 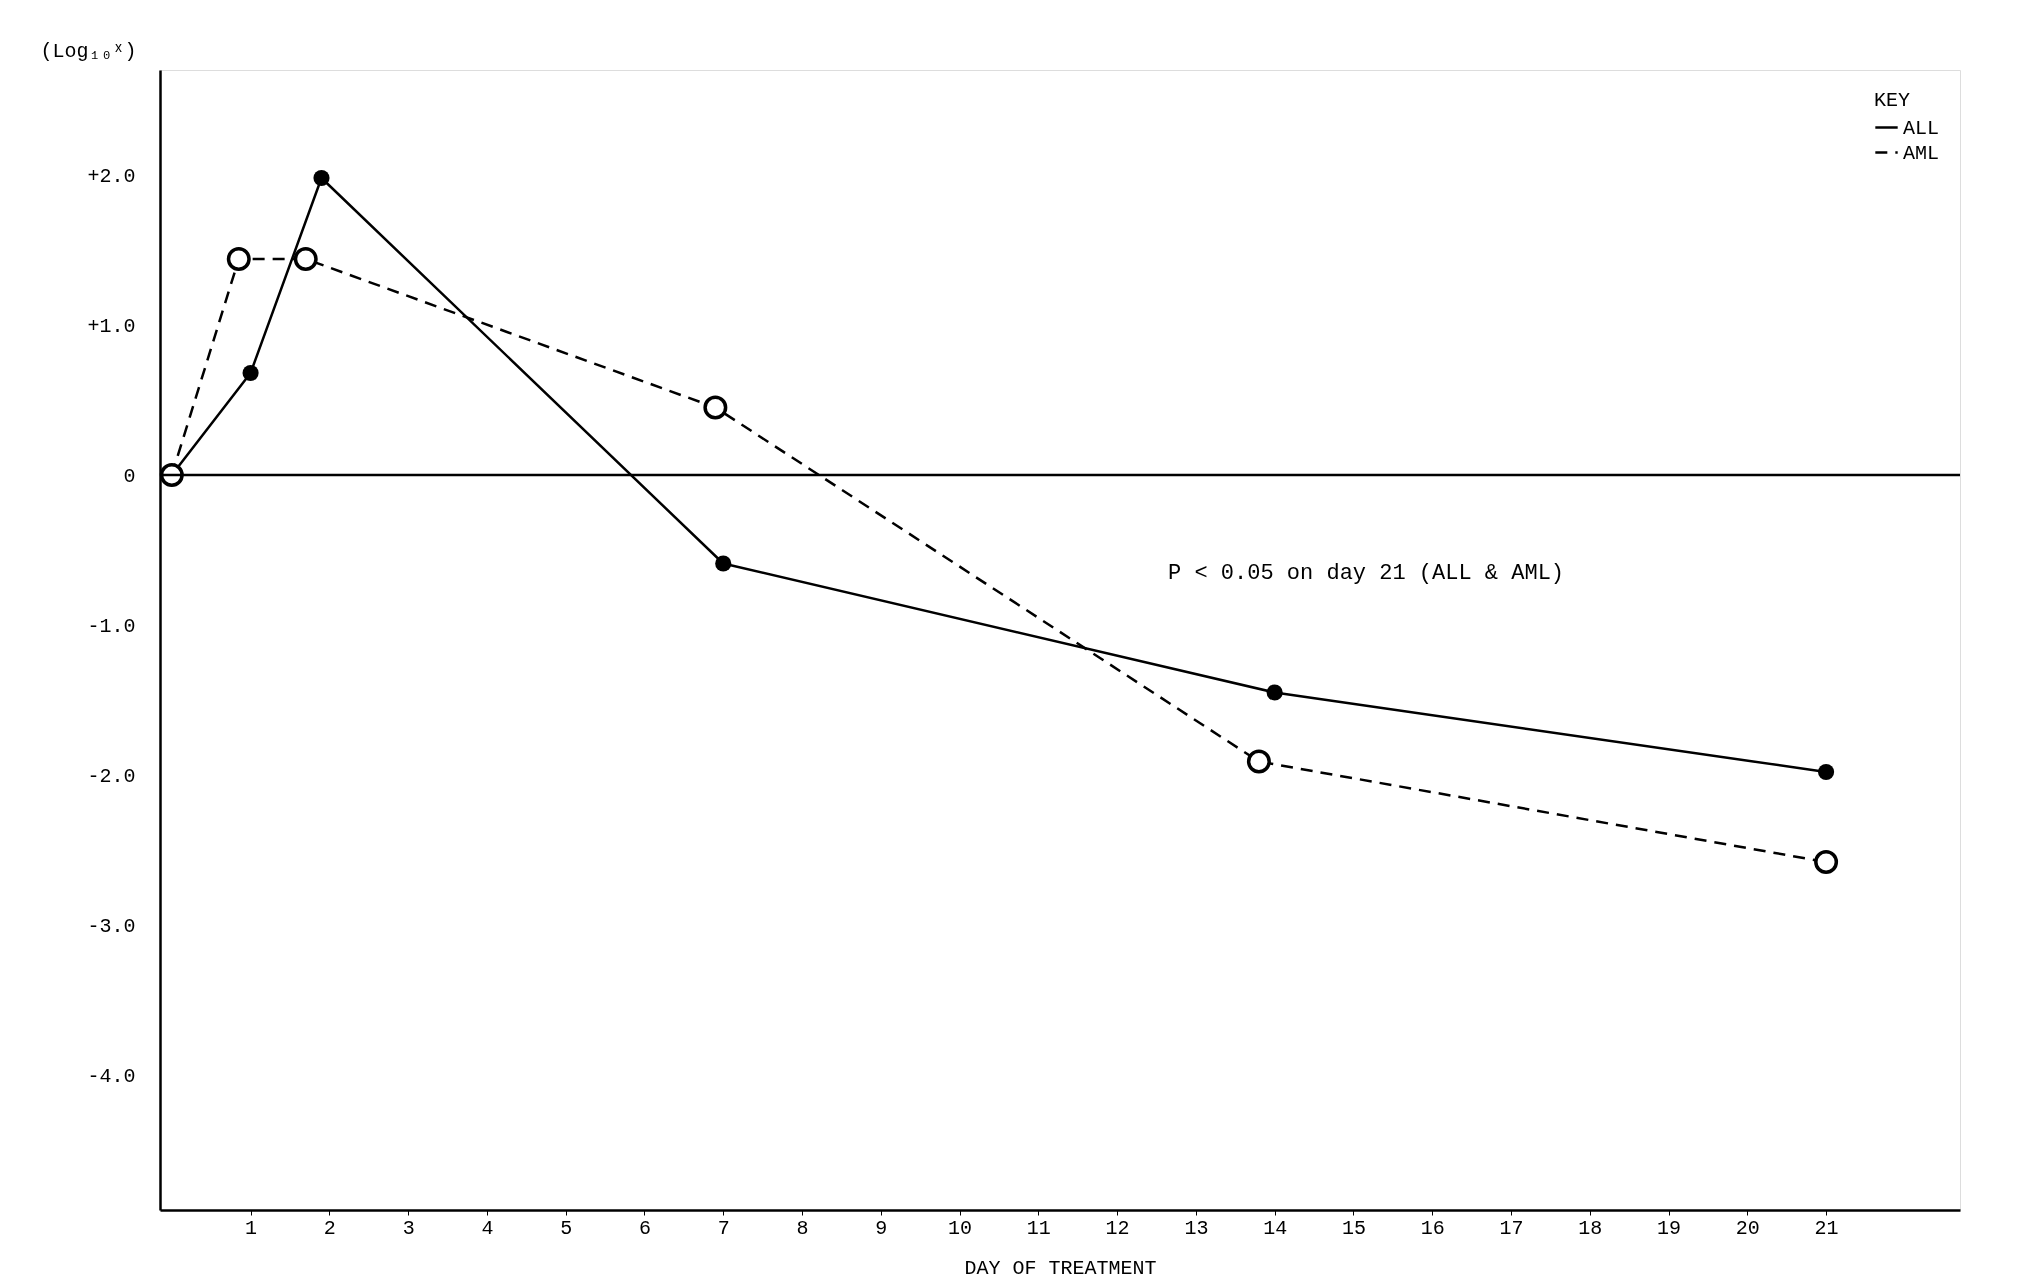 I want to click on x-tick-label: 21, so click(x=1826, y=1228).